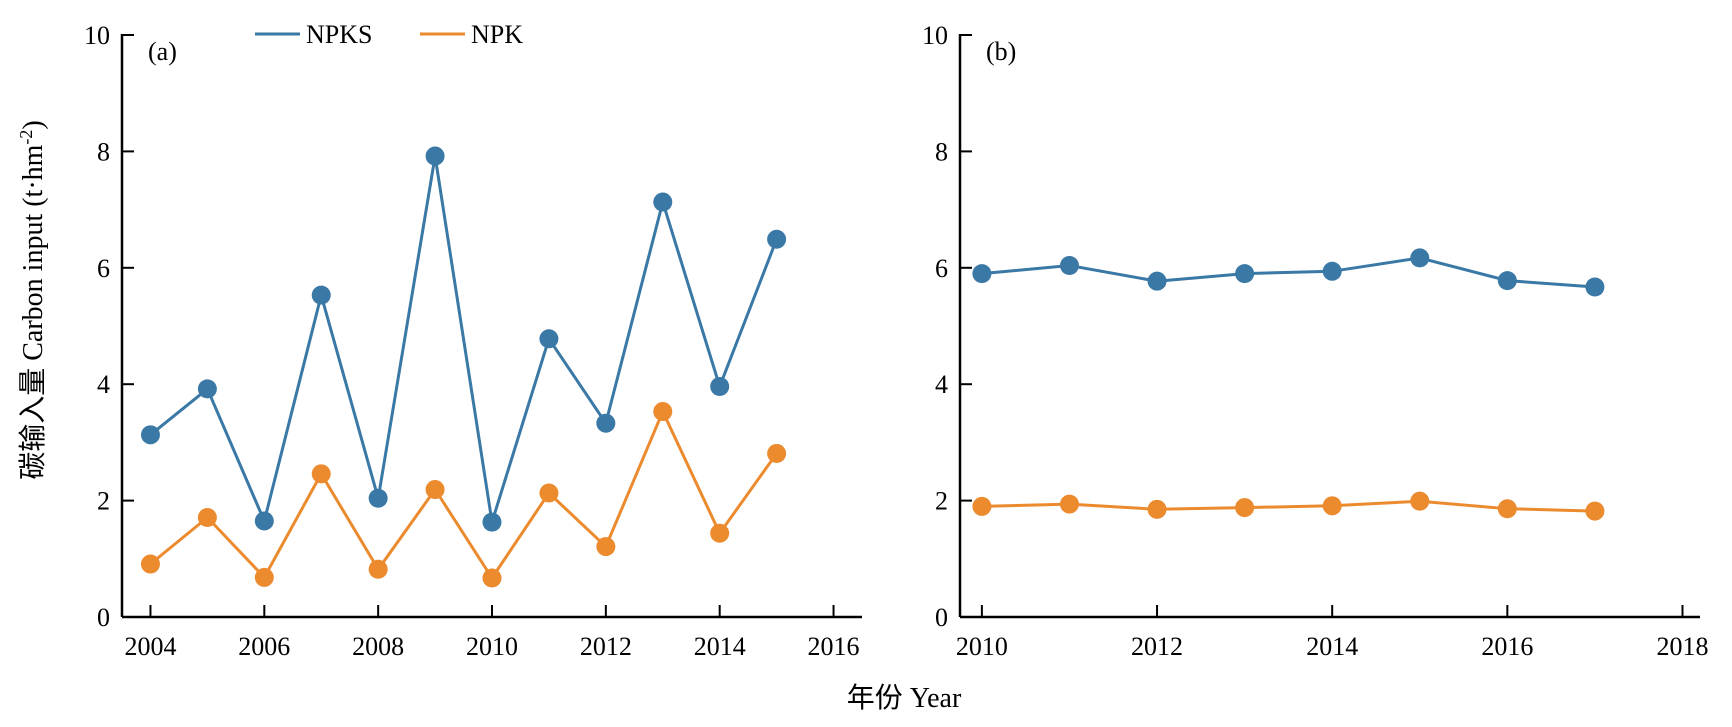 This screenshot has height=727, width=1732. I want to click on x-tick-label-b: 2018, so click(1682, 646).